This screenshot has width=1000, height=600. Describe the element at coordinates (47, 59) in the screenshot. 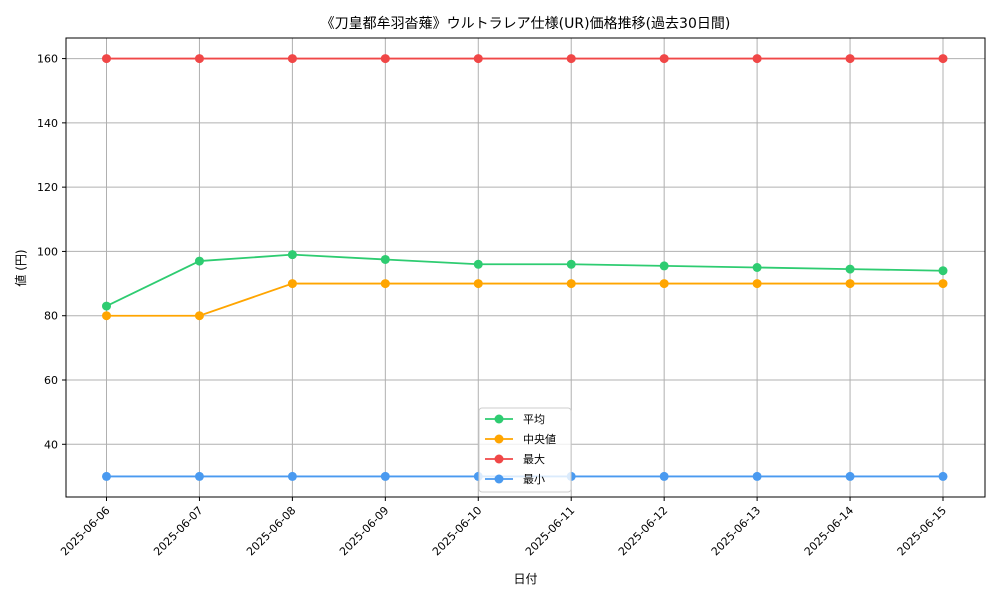

I see `y-tick-label: 160` at that location.